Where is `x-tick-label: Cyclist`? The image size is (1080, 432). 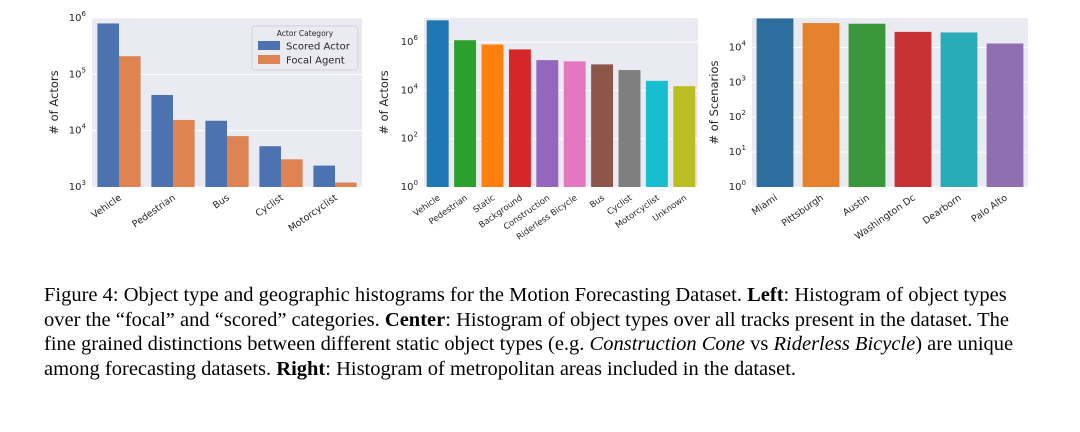
x-tick-label: Cyclist is located at coordinates (270, 205).